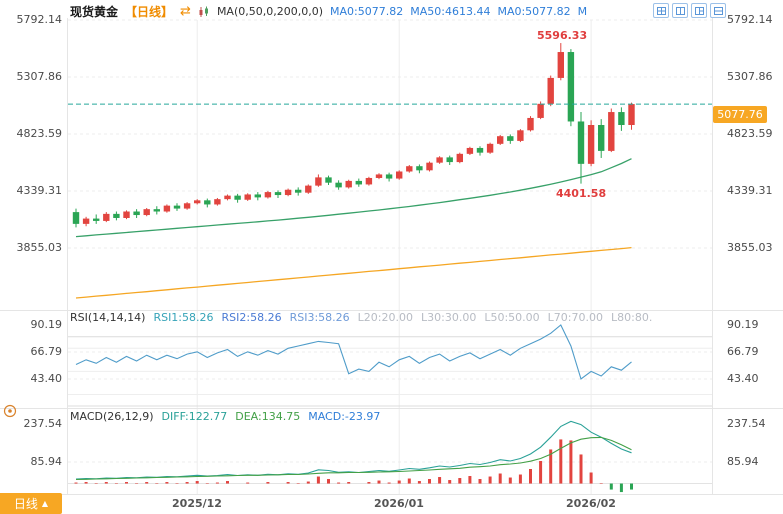 This screenshot has width=783, height=514. What do you see at coordinates (185, 11) in the screenshot?
I see `switch-symbol-icon: ⇄` at bounding box center [185, 11].